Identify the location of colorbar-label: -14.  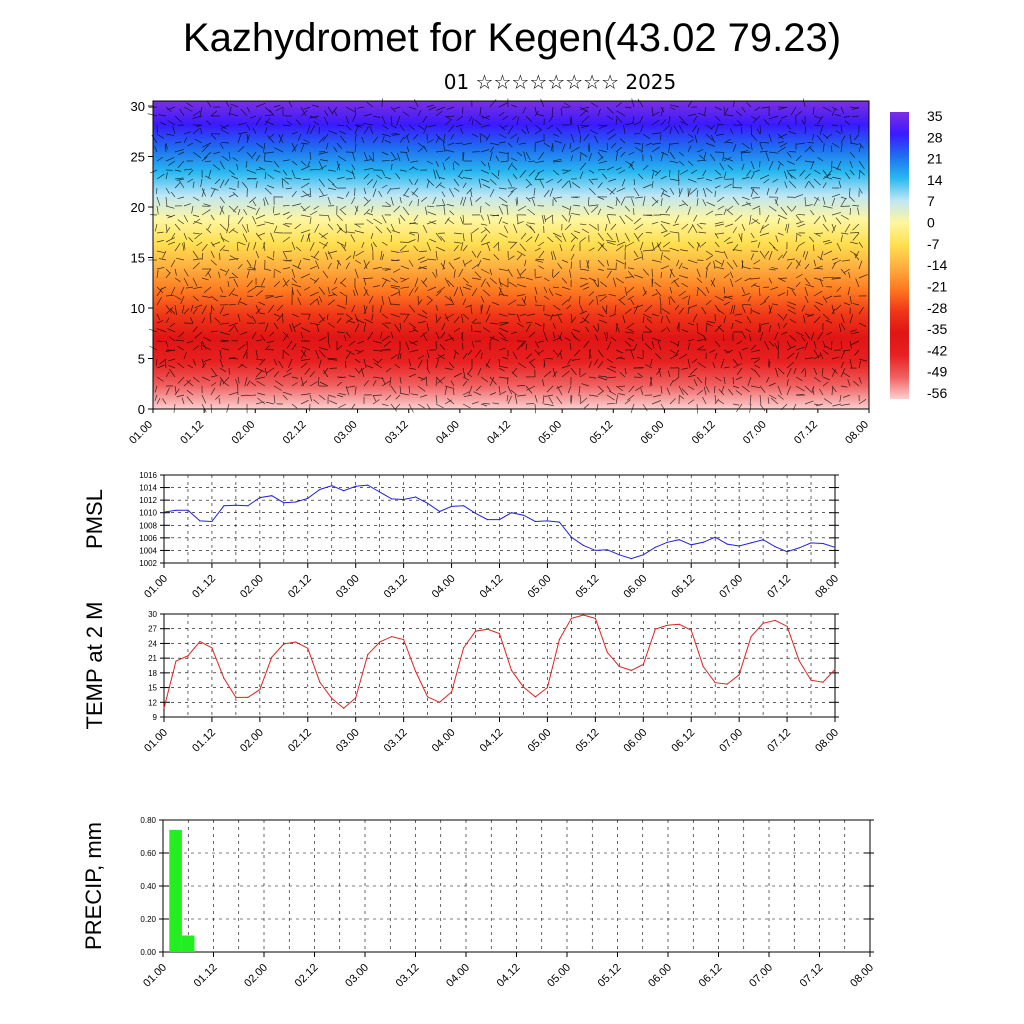
(937, 265).